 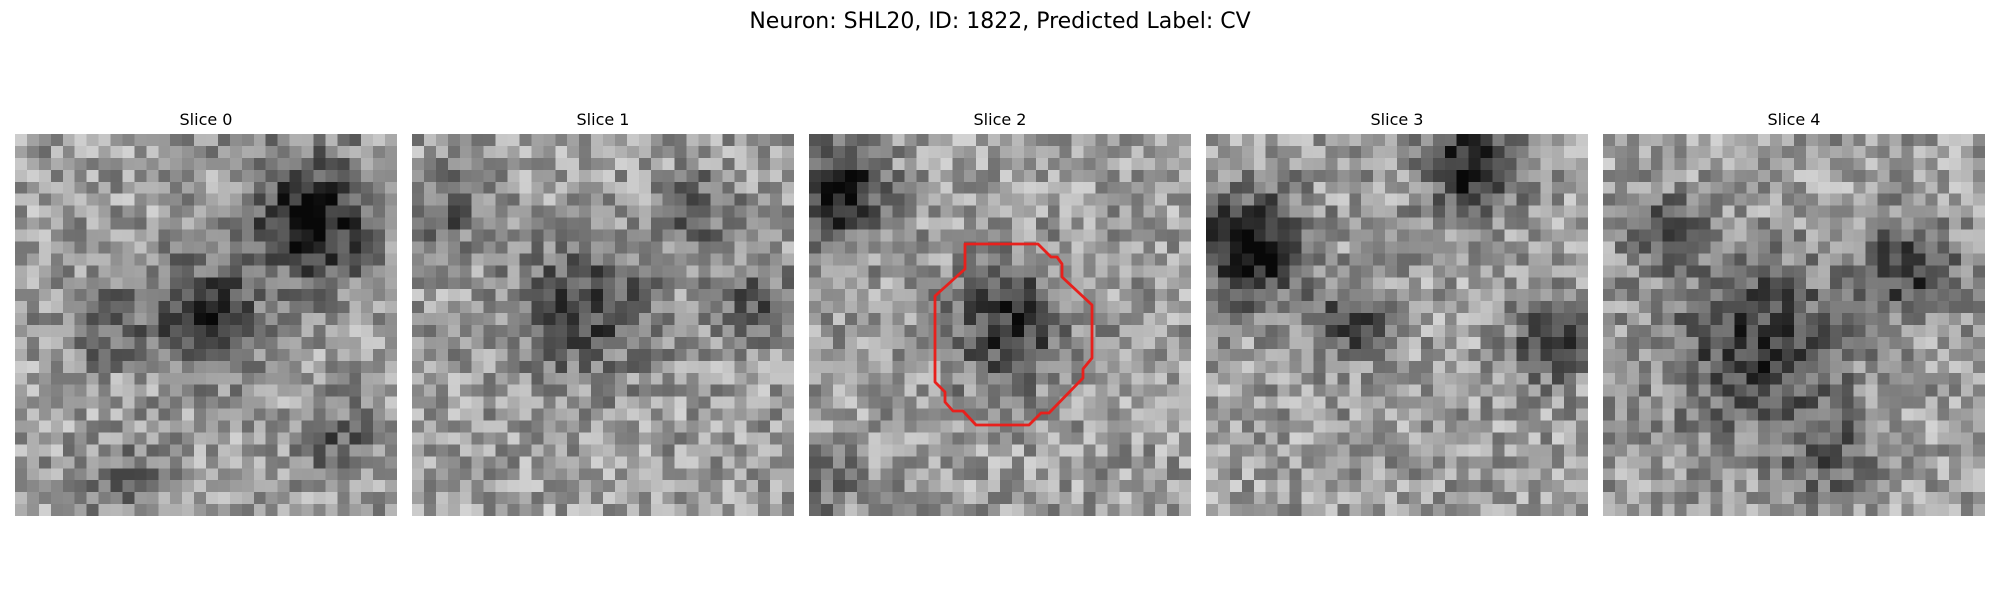 What do you see at coordinates (603, 119) in the screenshot?
I see `slice-title: Slice 1` at bounding box center [603, 119].